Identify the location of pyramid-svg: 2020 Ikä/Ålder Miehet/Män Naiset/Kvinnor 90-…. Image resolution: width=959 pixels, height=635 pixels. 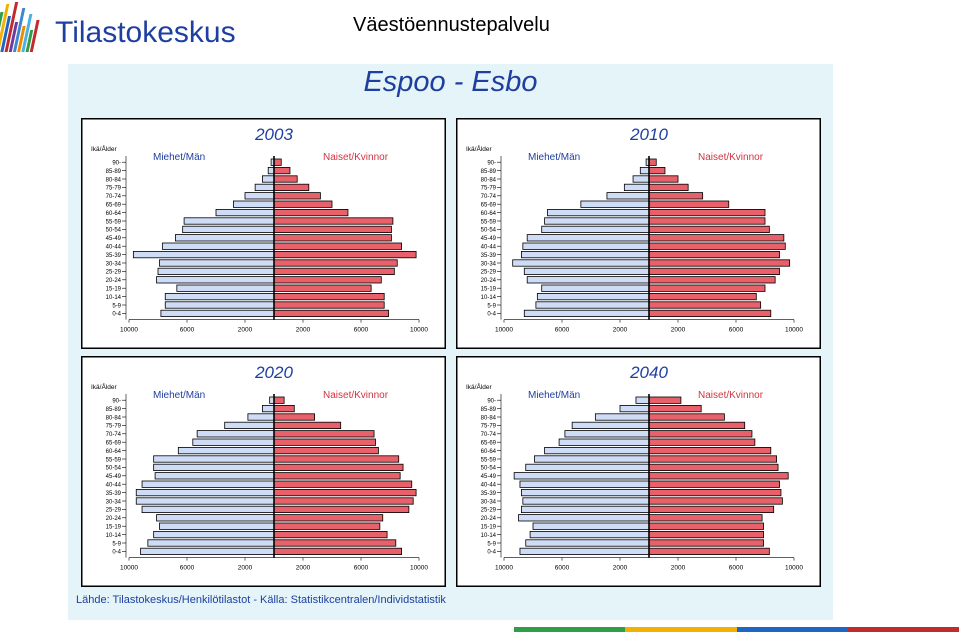
(263, 471).